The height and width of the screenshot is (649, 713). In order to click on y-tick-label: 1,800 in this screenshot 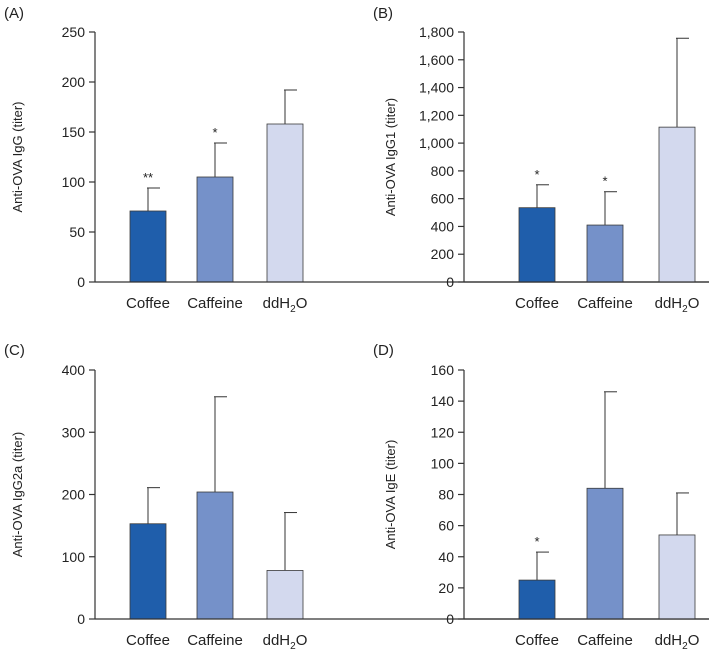, I will do `click(436, 32)`.